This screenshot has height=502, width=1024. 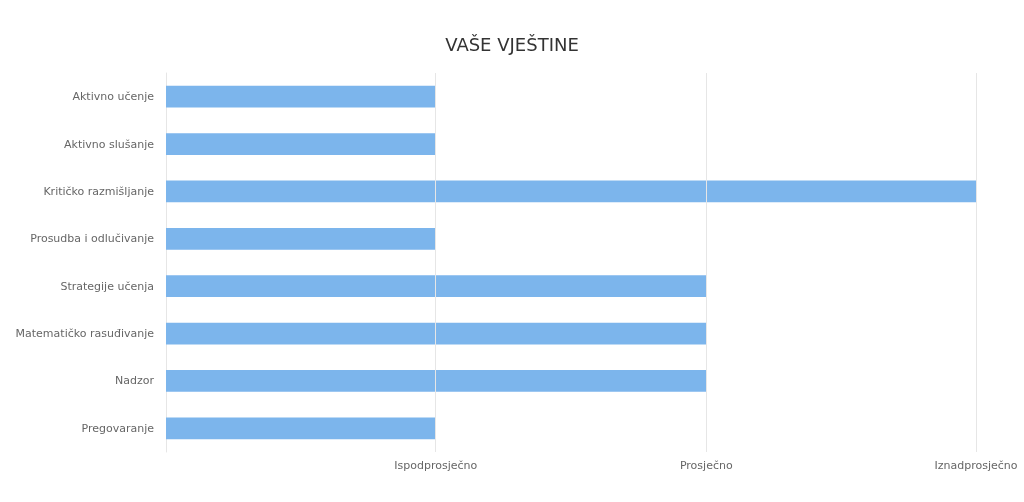 What do you see at coordinates (113, 97) in the screenshot?
I see `y-tick-label: Aktivno učenje` at bounding box center [113, 97].